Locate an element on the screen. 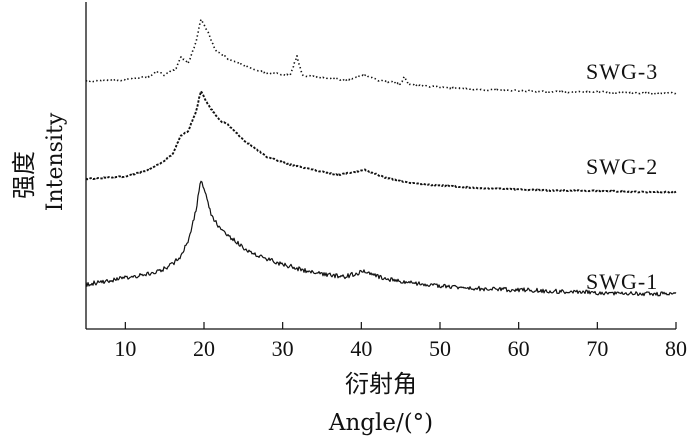  x-ticks: 10 20 30 40 50 60 70 80 is located at coordinates (400, 341).